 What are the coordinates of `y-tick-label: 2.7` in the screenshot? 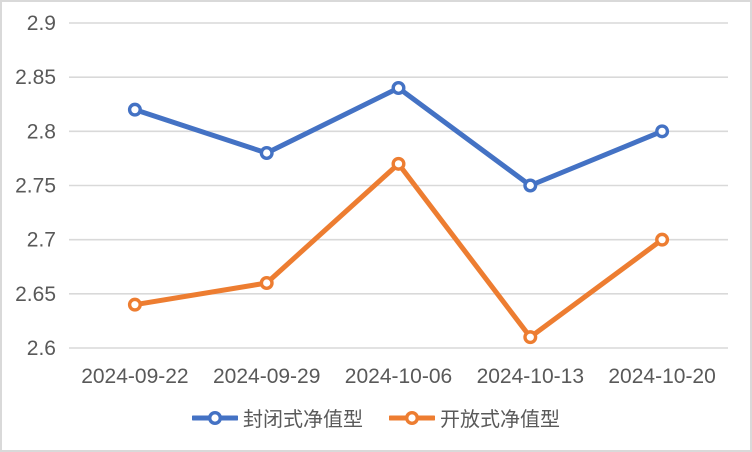 It's located at (41, 240).